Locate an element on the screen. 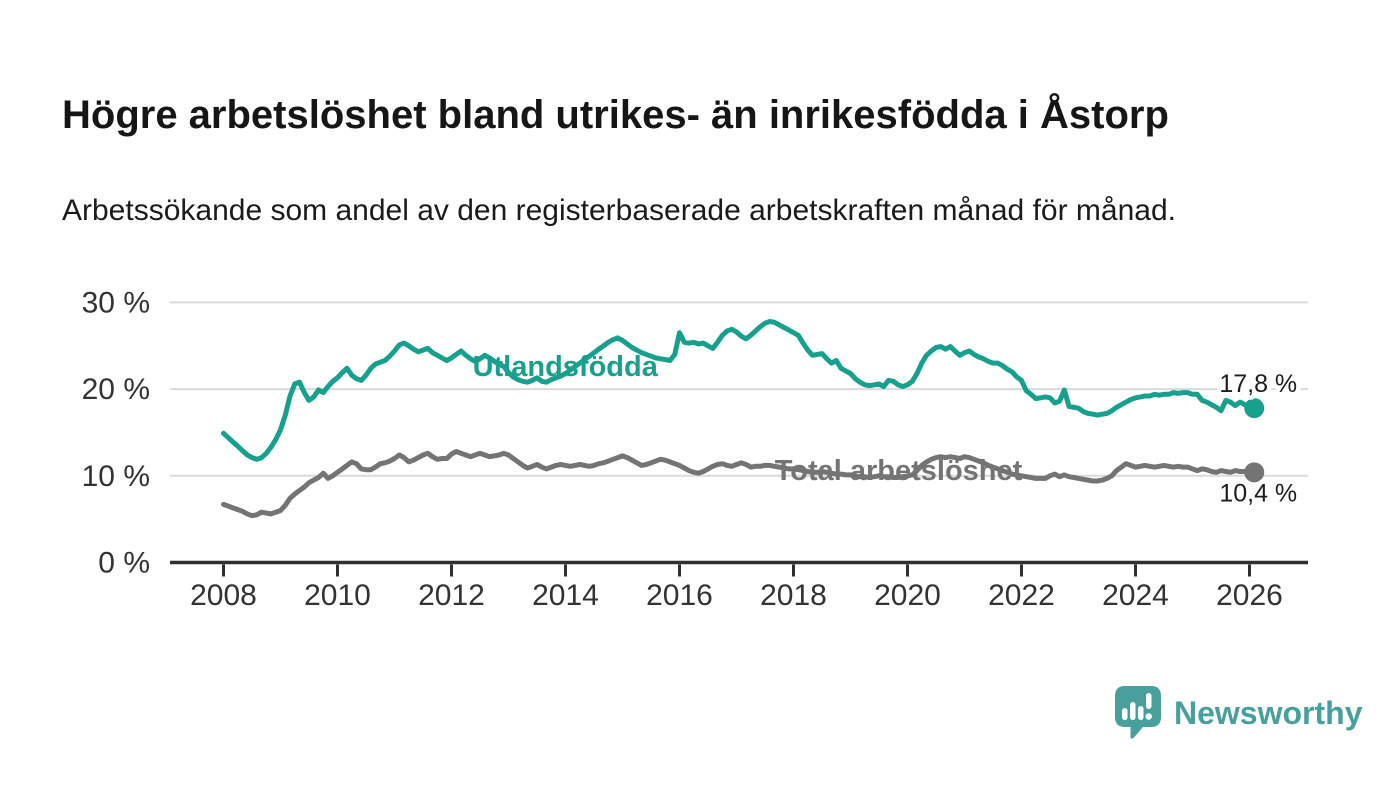 The image size is (1400, 794). series-line-total-arbetsl-shet is located at coordinates (739, 484).